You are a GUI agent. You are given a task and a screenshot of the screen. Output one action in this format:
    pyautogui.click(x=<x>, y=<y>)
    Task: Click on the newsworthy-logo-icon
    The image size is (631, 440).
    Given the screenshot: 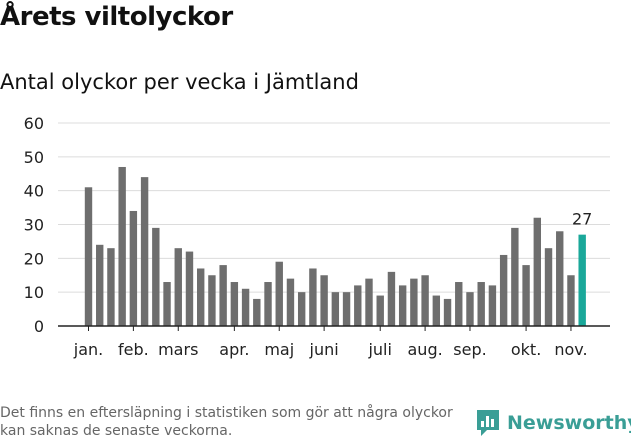 What is the action you would take?
    pyautogui.click(x=488, y=423)
    